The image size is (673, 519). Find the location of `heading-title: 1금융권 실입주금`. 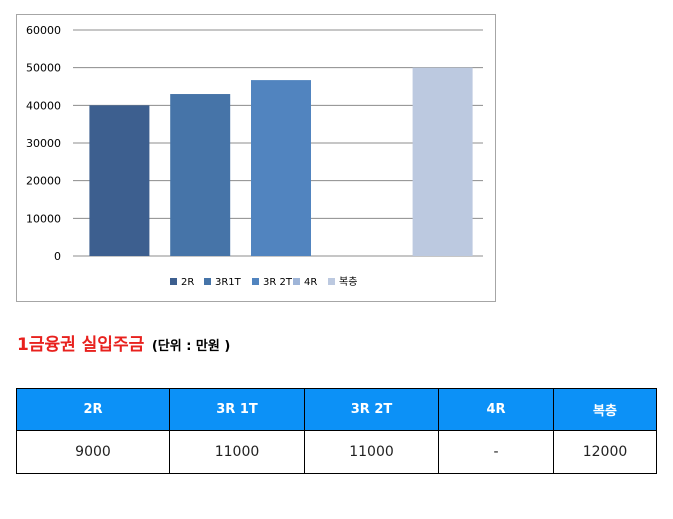

heading-title: 1금융권 실입주금 is located at coordinates (81, 345).